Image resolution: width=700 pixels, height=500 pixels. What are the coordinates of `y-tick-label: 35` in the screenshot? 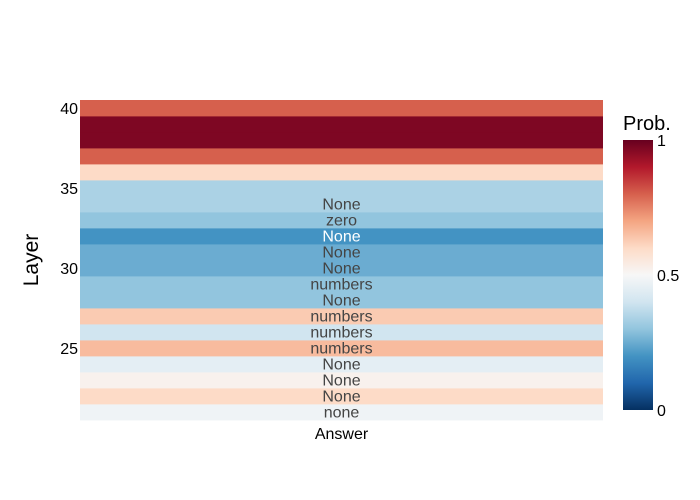 It's located at (69, 189).